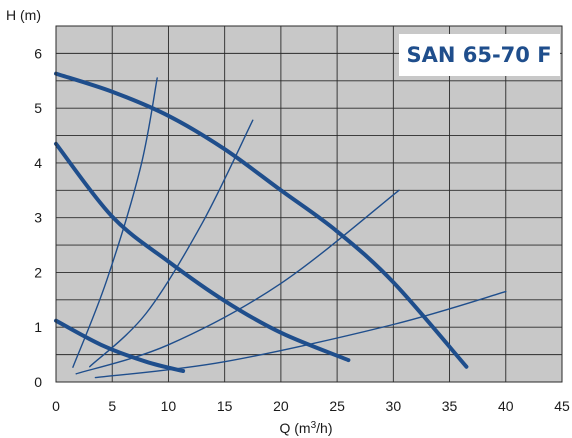  I want to click on y-tick-label: 3, so click(38, 218).